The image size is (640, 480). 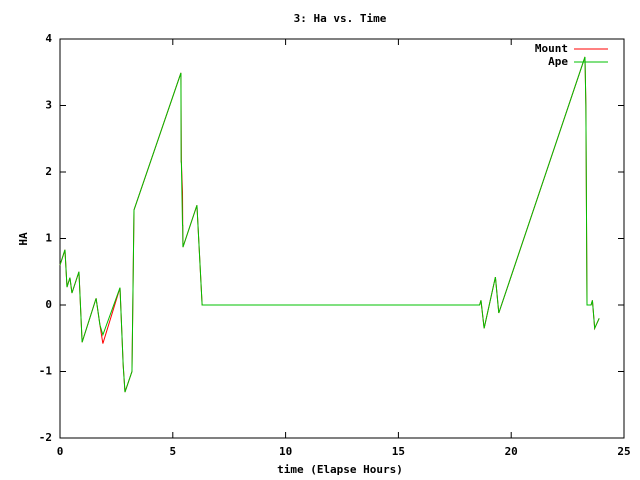 I want to click on y-tick-label: 3, so click(x=48, y=105).